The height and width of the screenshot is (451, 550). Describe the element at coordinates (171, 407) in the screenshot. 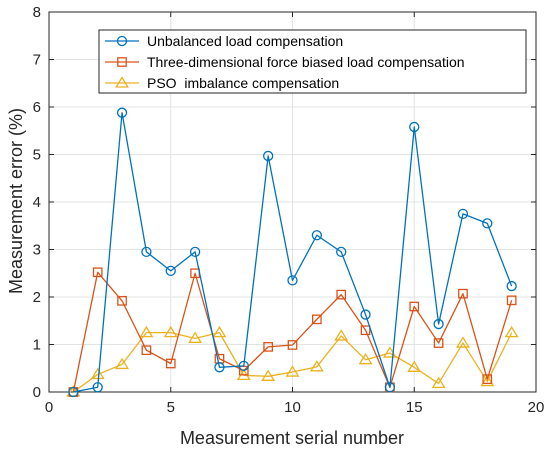

I see `x-tick-label: 5` at that location.